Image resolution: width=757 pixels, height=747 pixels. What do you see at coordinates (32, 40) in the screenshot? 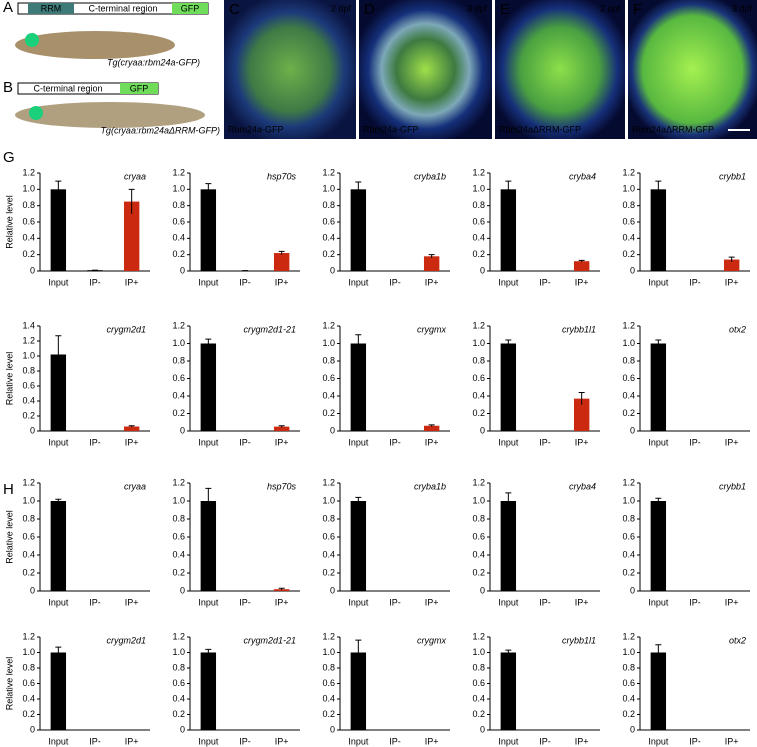
I see `fish-eye` at bounding box center [32, 40].